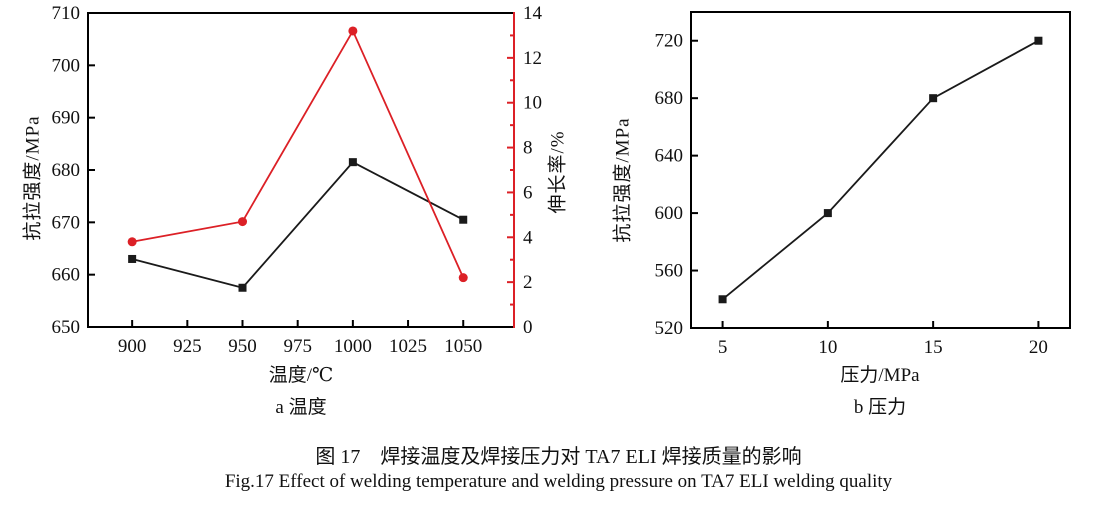 This screenshot has height=505, width=1117. Describe the element at coordinates (66, 13) in the screenshot. I see `y-tick-label: 710` at that location.